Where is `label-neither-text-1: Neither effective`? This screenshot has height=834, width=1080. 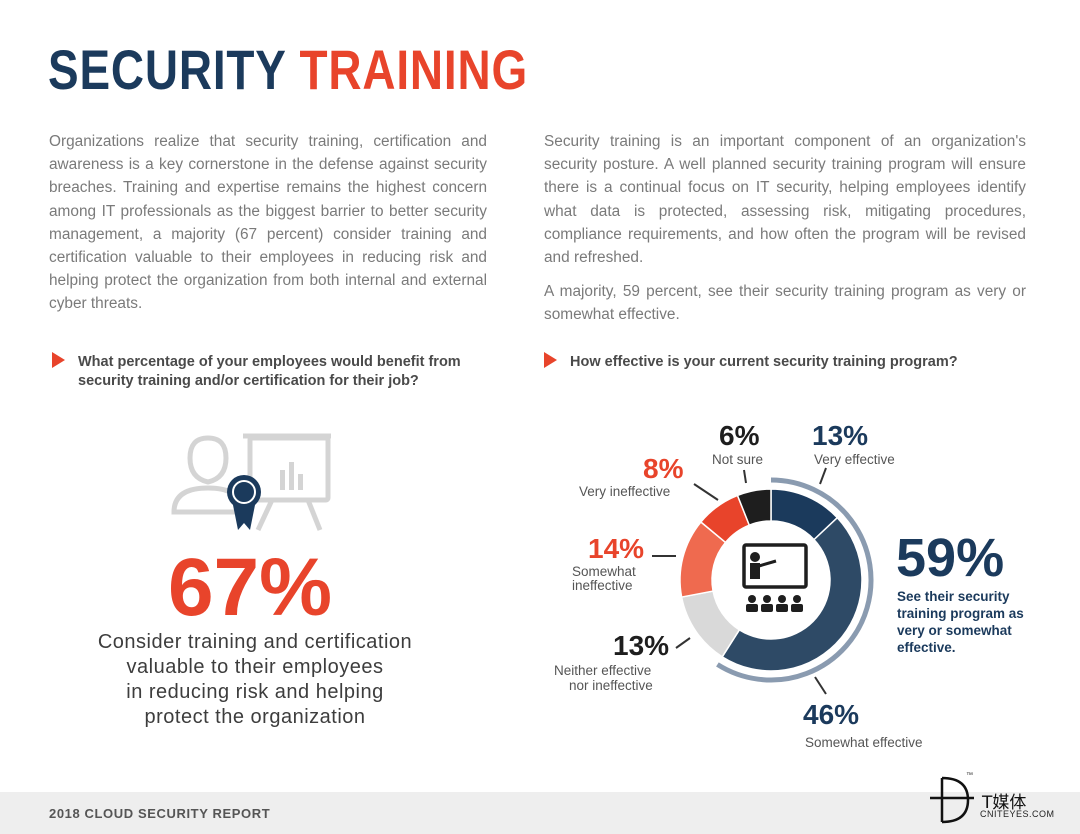 label-neither-text-1: Neither effective is located at coordinates (603, 670).